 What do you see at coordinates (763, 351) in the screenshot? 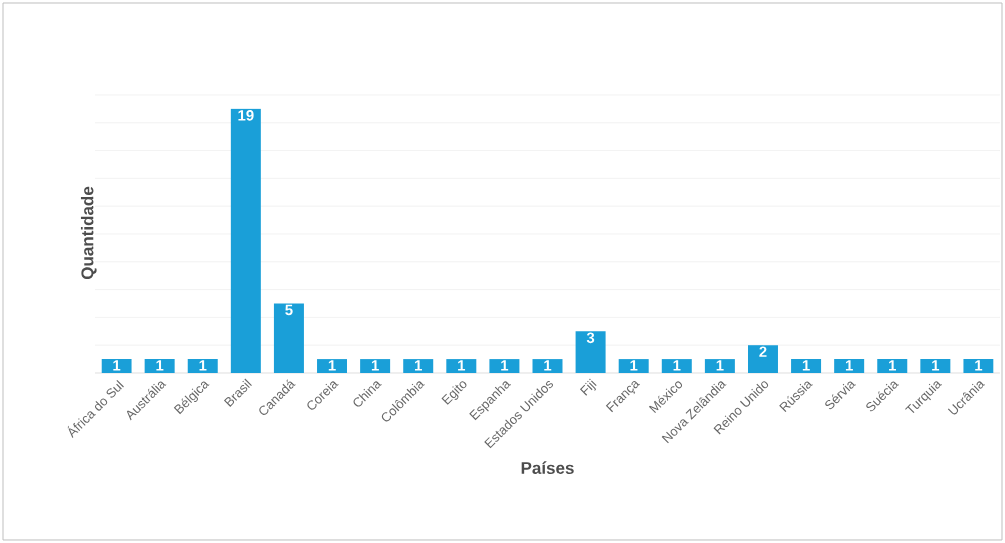
I see `data-label: 2` at bounding box center [763, 351].